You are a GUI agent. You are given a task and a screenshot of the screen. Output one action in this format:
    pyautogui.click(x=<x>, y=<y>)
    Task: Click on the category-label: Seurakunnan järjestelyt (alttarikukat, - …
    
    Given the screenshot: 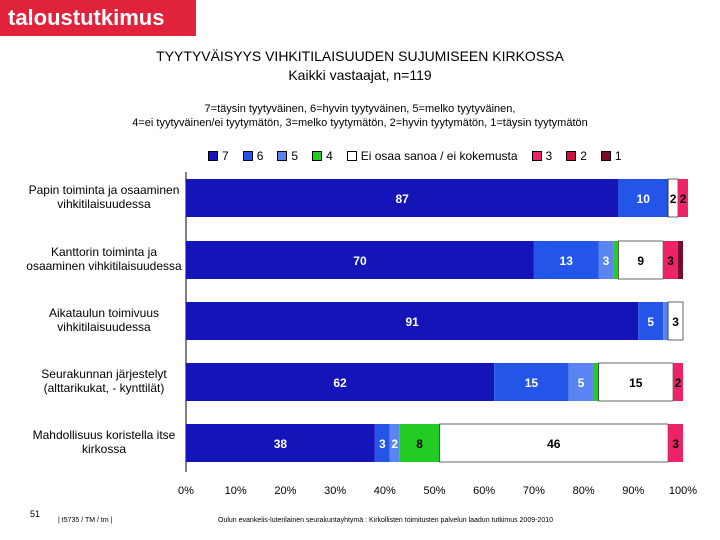 What is the action you would take?
    pyautogui.click(x=104, y=381)
    